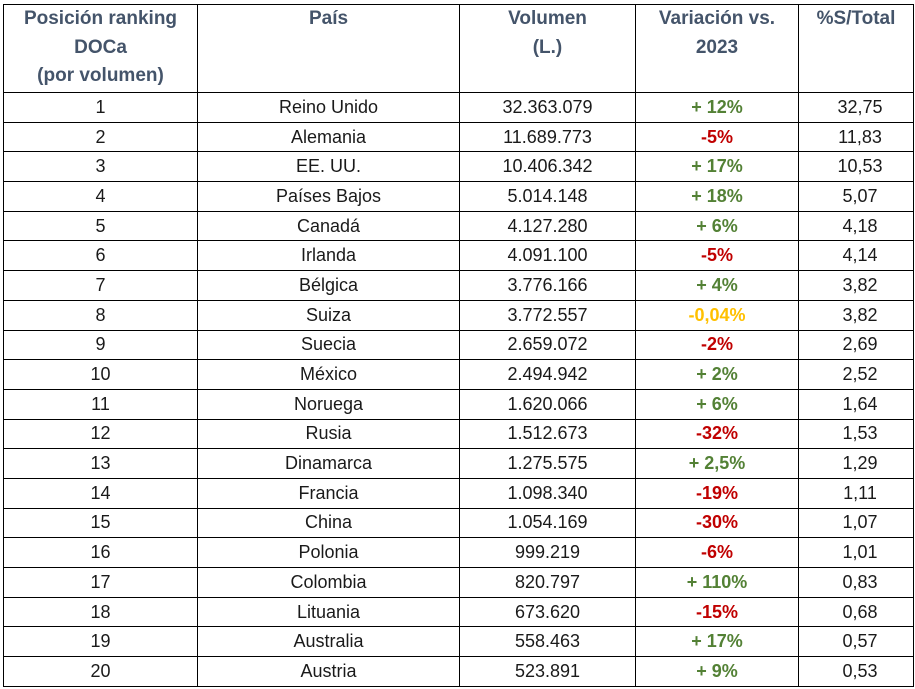 This screenshot has width=915, height=689. I want to click on table-row: 17 Colombia 820.797 + 110% 0,83, so click(458, 582).